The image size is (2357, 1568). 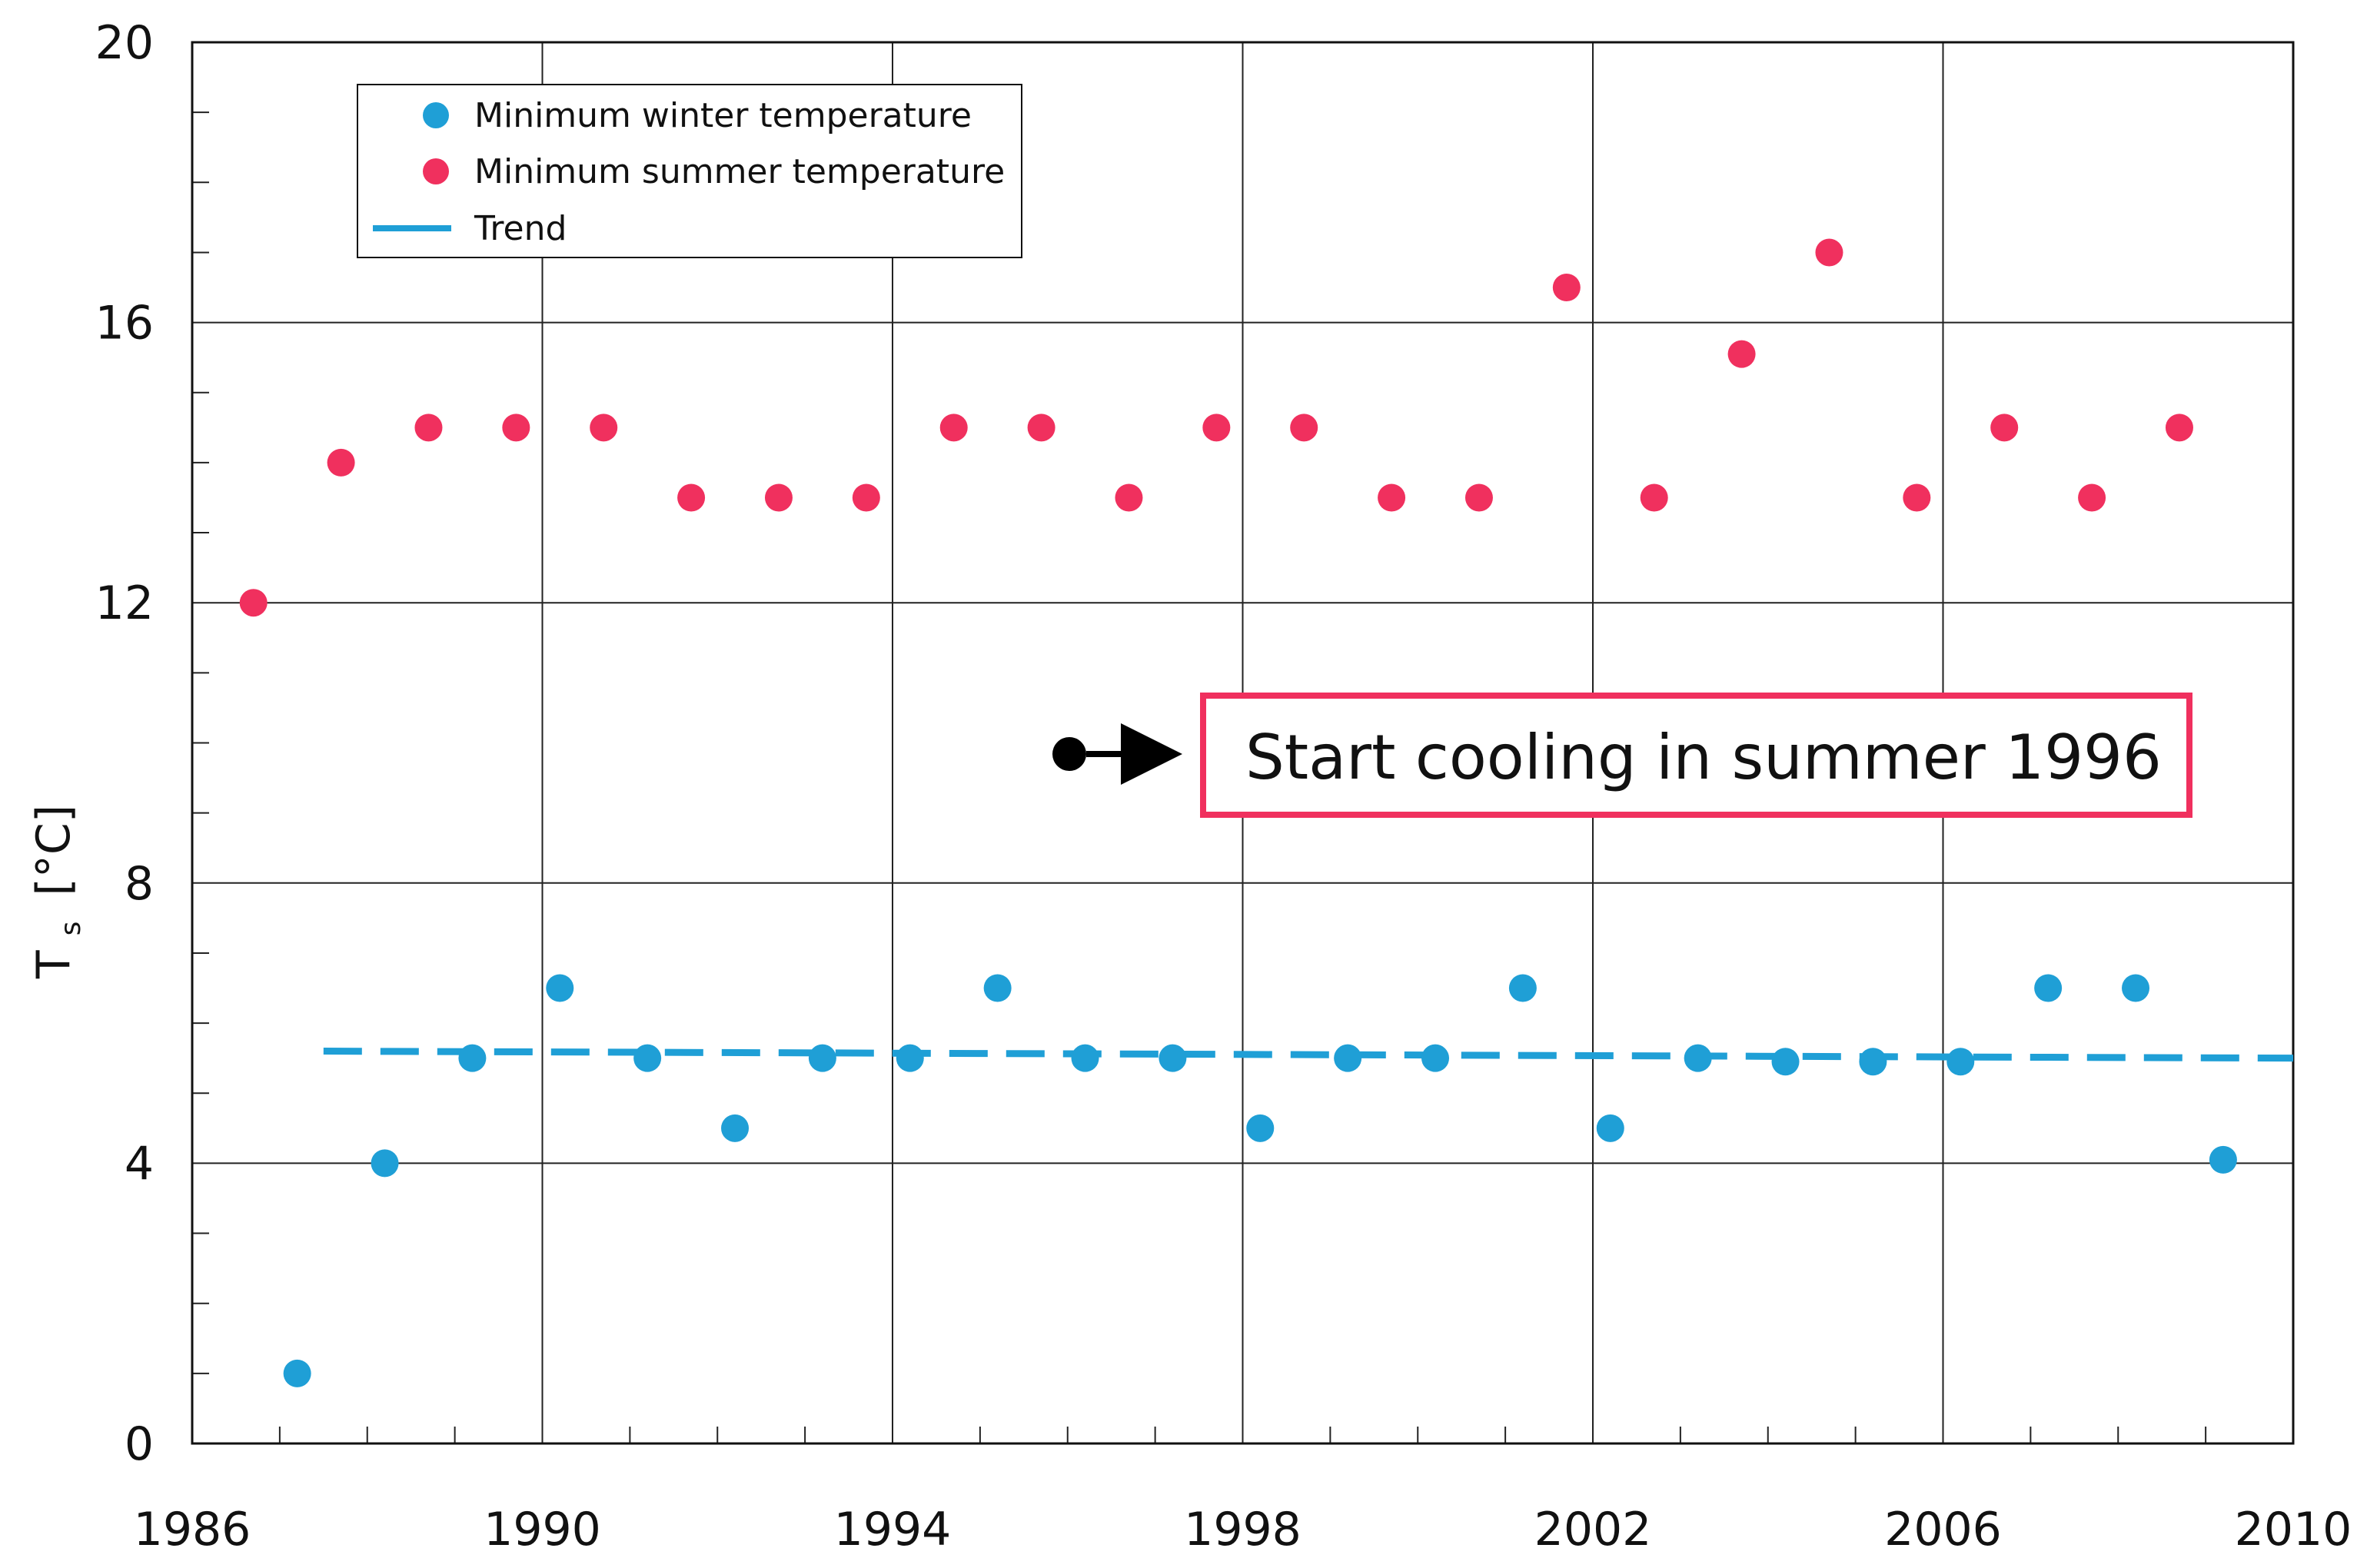 I want to click on svg-text: T s [°C], so click(x=59, y=892).